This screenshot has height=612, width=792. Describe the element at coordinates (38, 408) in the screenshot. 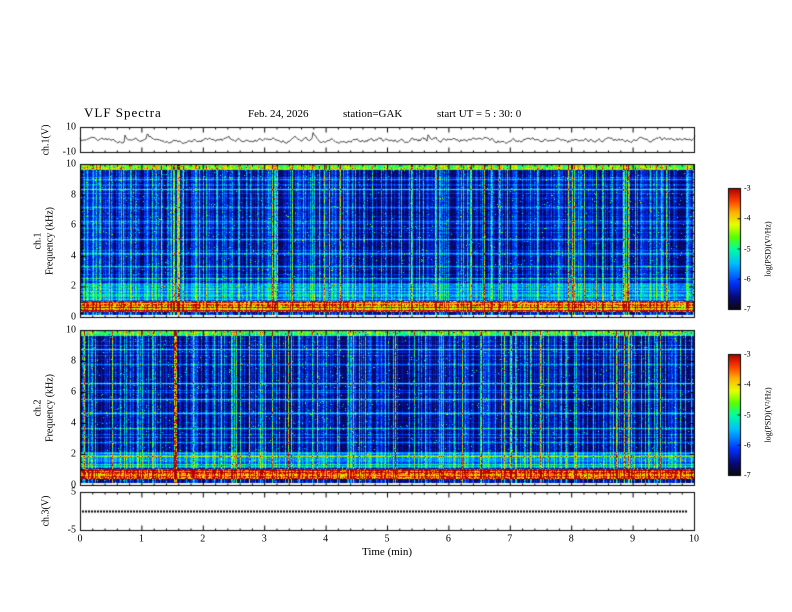

I see `ch2-channel-label: ch.2` at that location.